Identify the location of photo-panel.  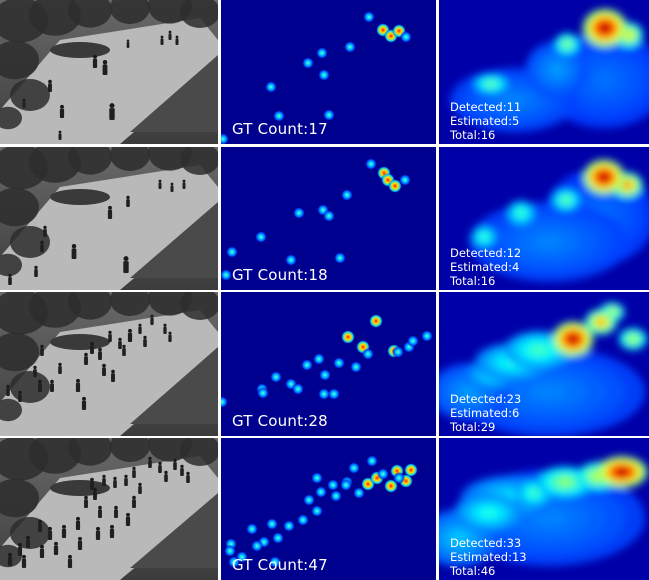
(109, 72).